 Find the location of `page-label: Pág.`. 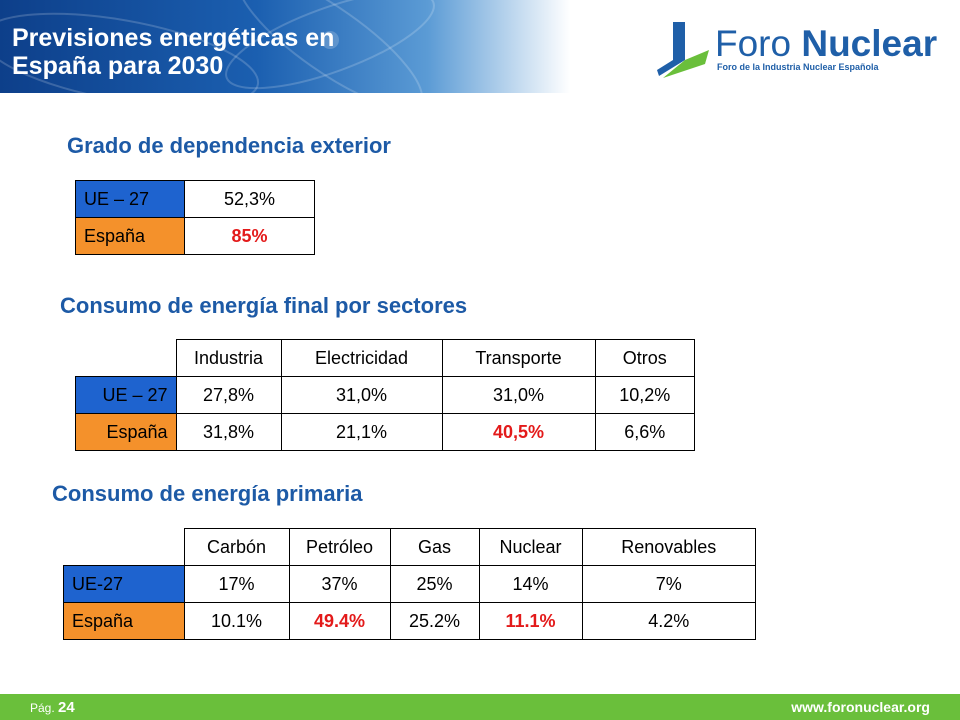

page-label: Pág. is located at coordinates (42, 708).